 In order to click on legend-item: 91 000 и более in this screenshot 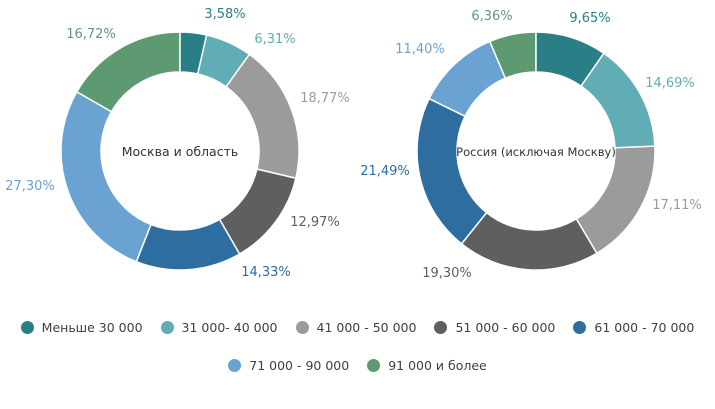, I will do `click(427, 365)`.